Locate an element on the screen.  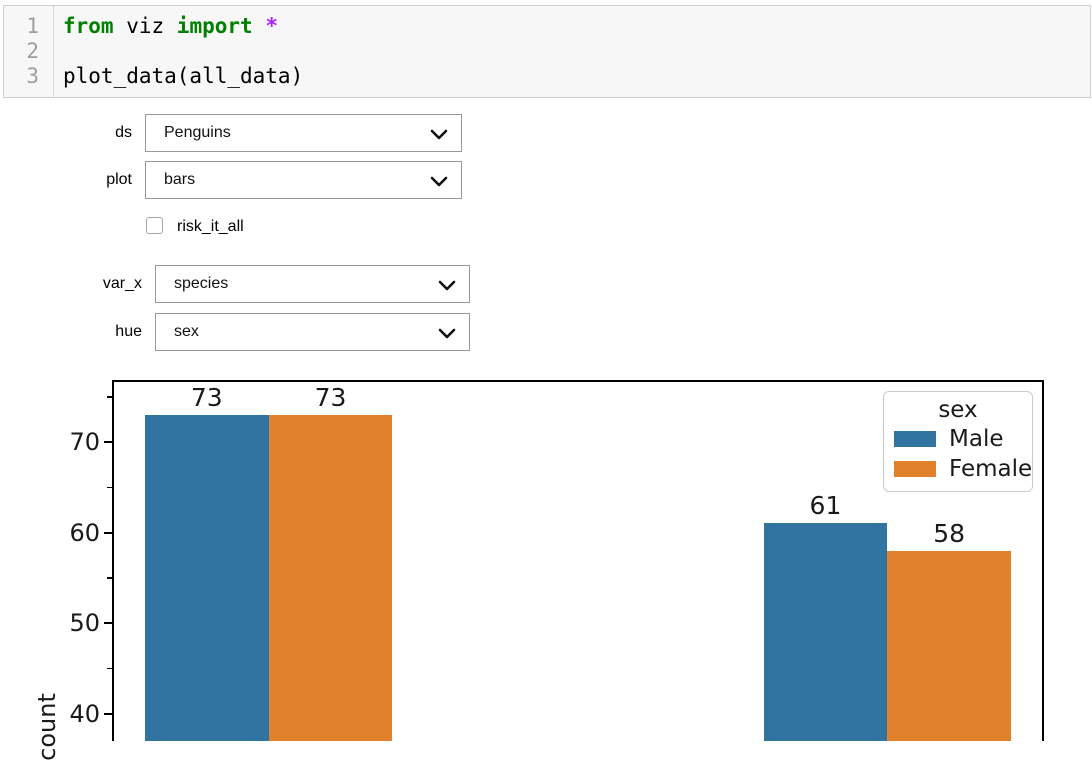
ds-dropdown-value: Penguins is located at coordinates (197, 132).